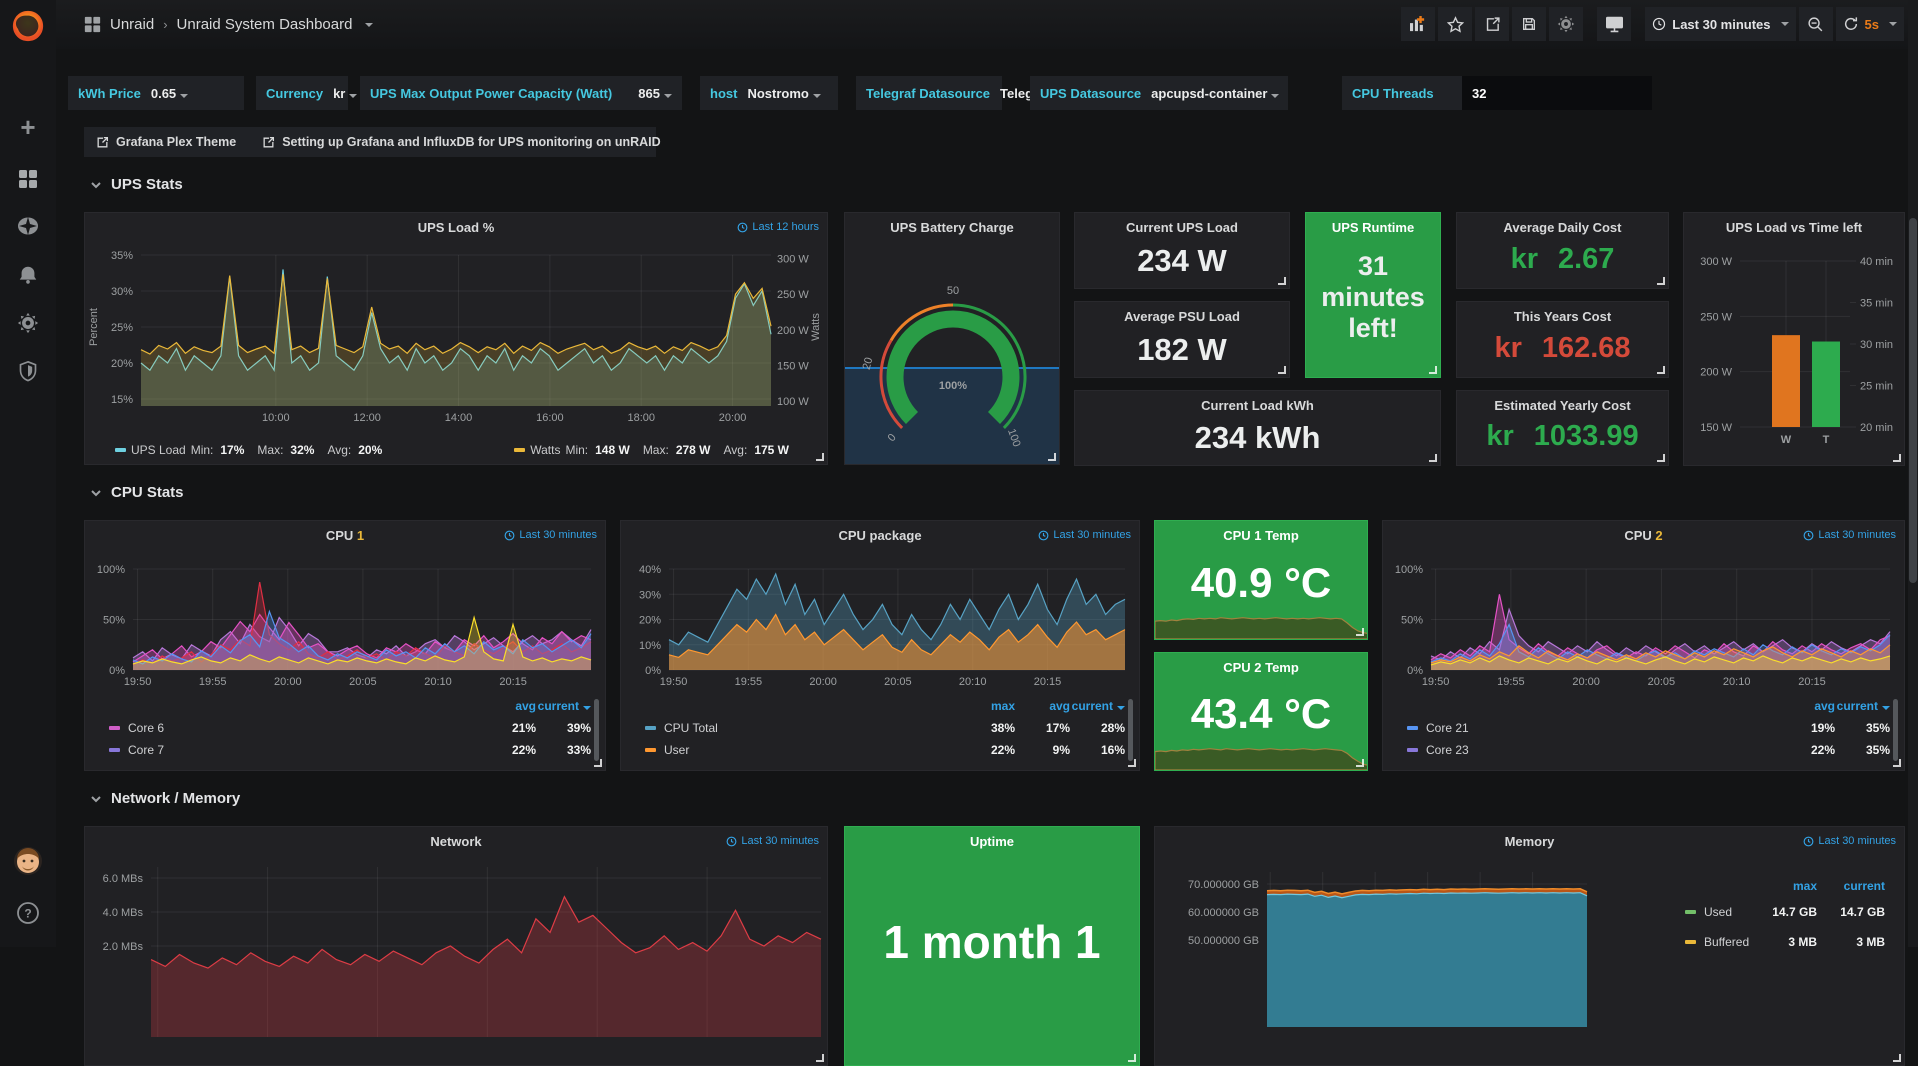 This screenshot has width=1918, height=1066. I want to click on variable-value-dropdown: 865, so click(655, 93).